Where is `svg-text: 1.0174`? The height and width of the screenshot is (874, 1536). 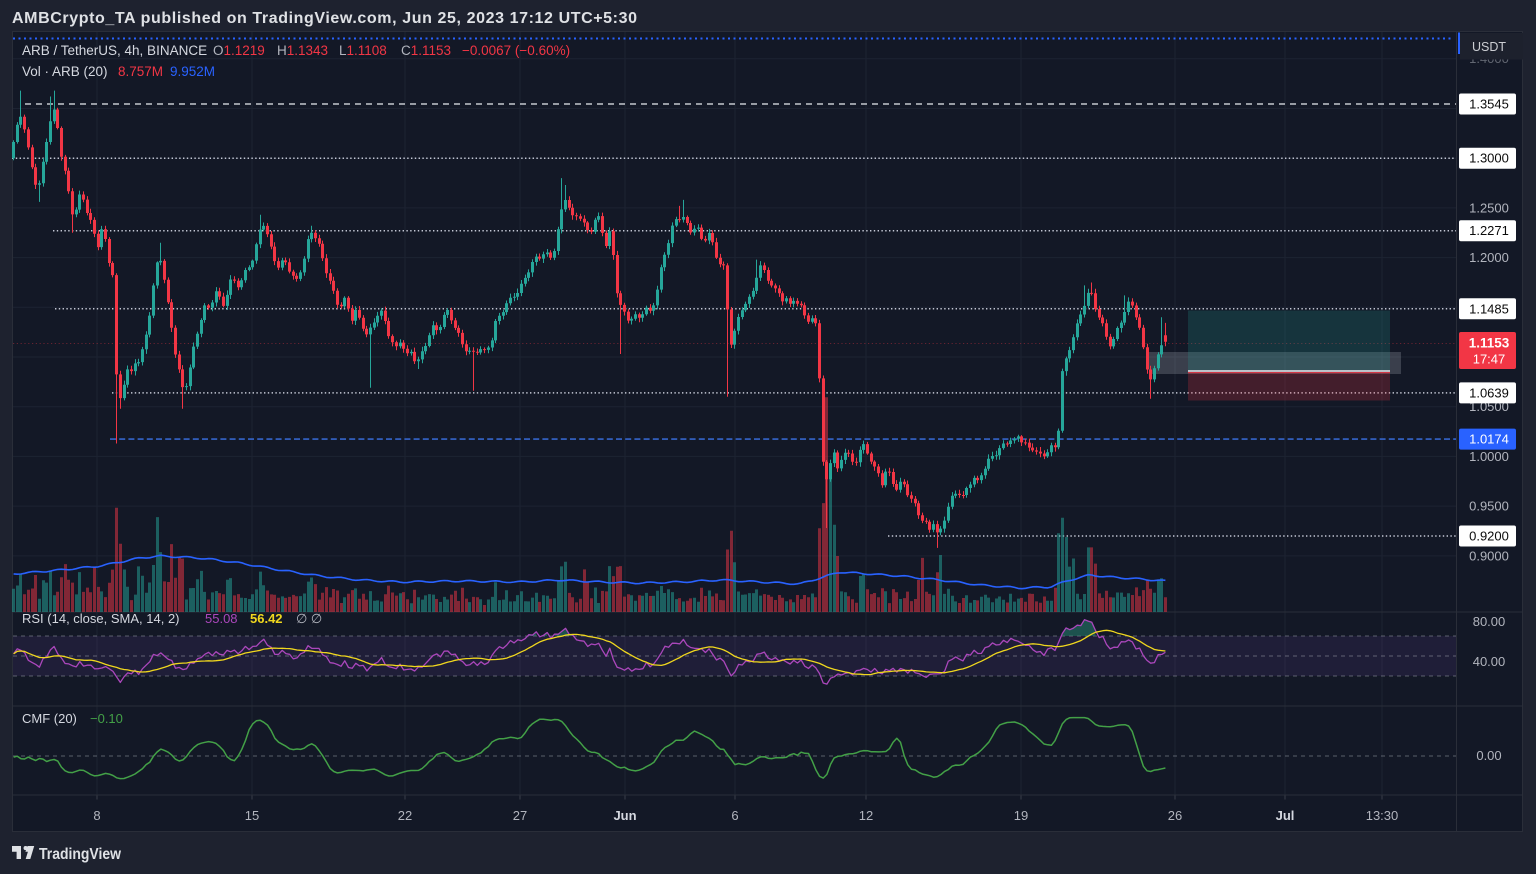
svg-text: 1.0174 is located at coordinates (1489, 439).